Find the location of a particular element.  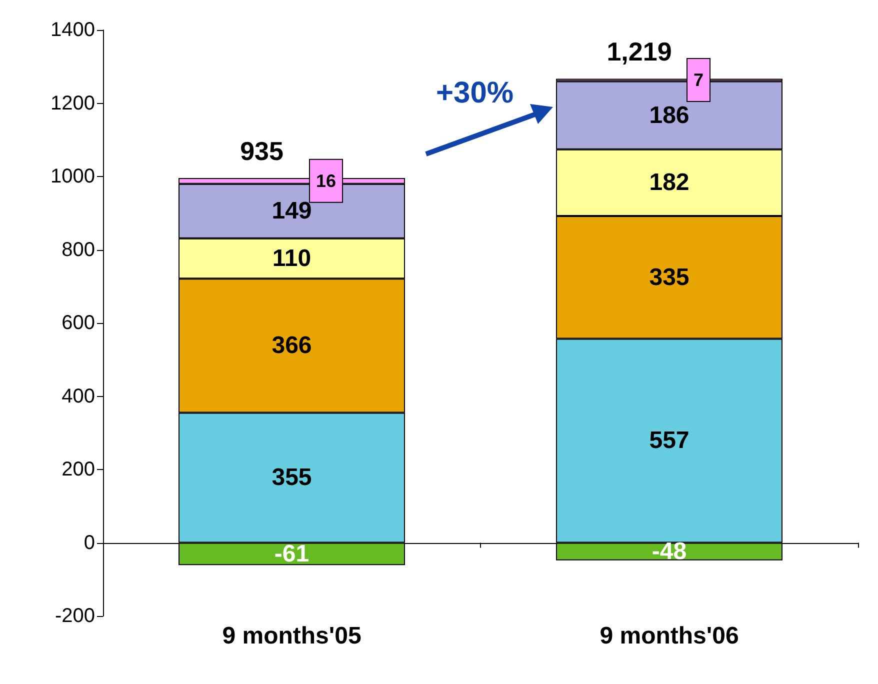

y-tick-label: -200 is located at coordinates (74, 616).